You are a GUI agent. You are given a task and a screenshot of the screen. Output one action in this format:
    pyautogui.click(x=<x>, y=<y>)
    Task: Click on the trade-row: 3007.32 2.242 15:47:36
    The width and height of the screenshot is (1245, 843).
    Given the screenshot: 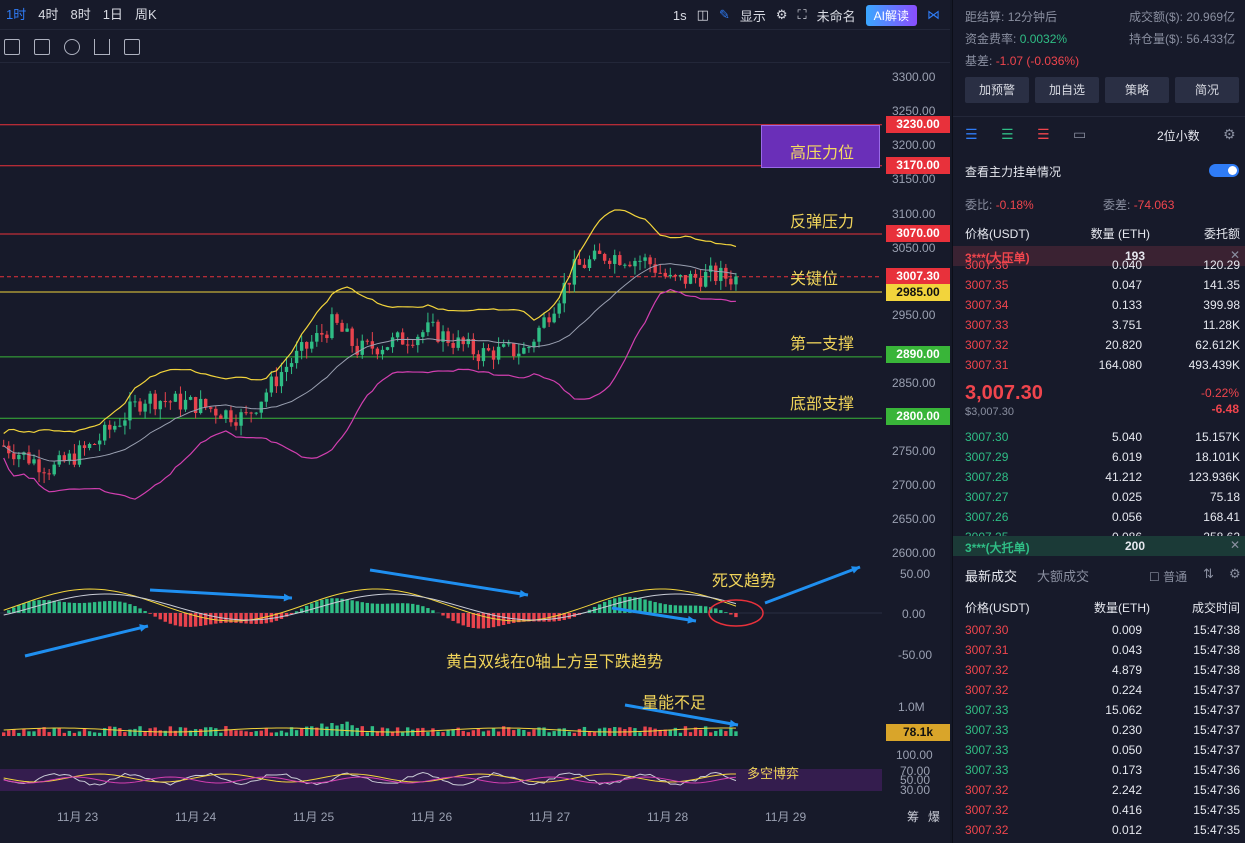 What is the action you would take?
    pyautogui.click(x=1099, y=790)
    